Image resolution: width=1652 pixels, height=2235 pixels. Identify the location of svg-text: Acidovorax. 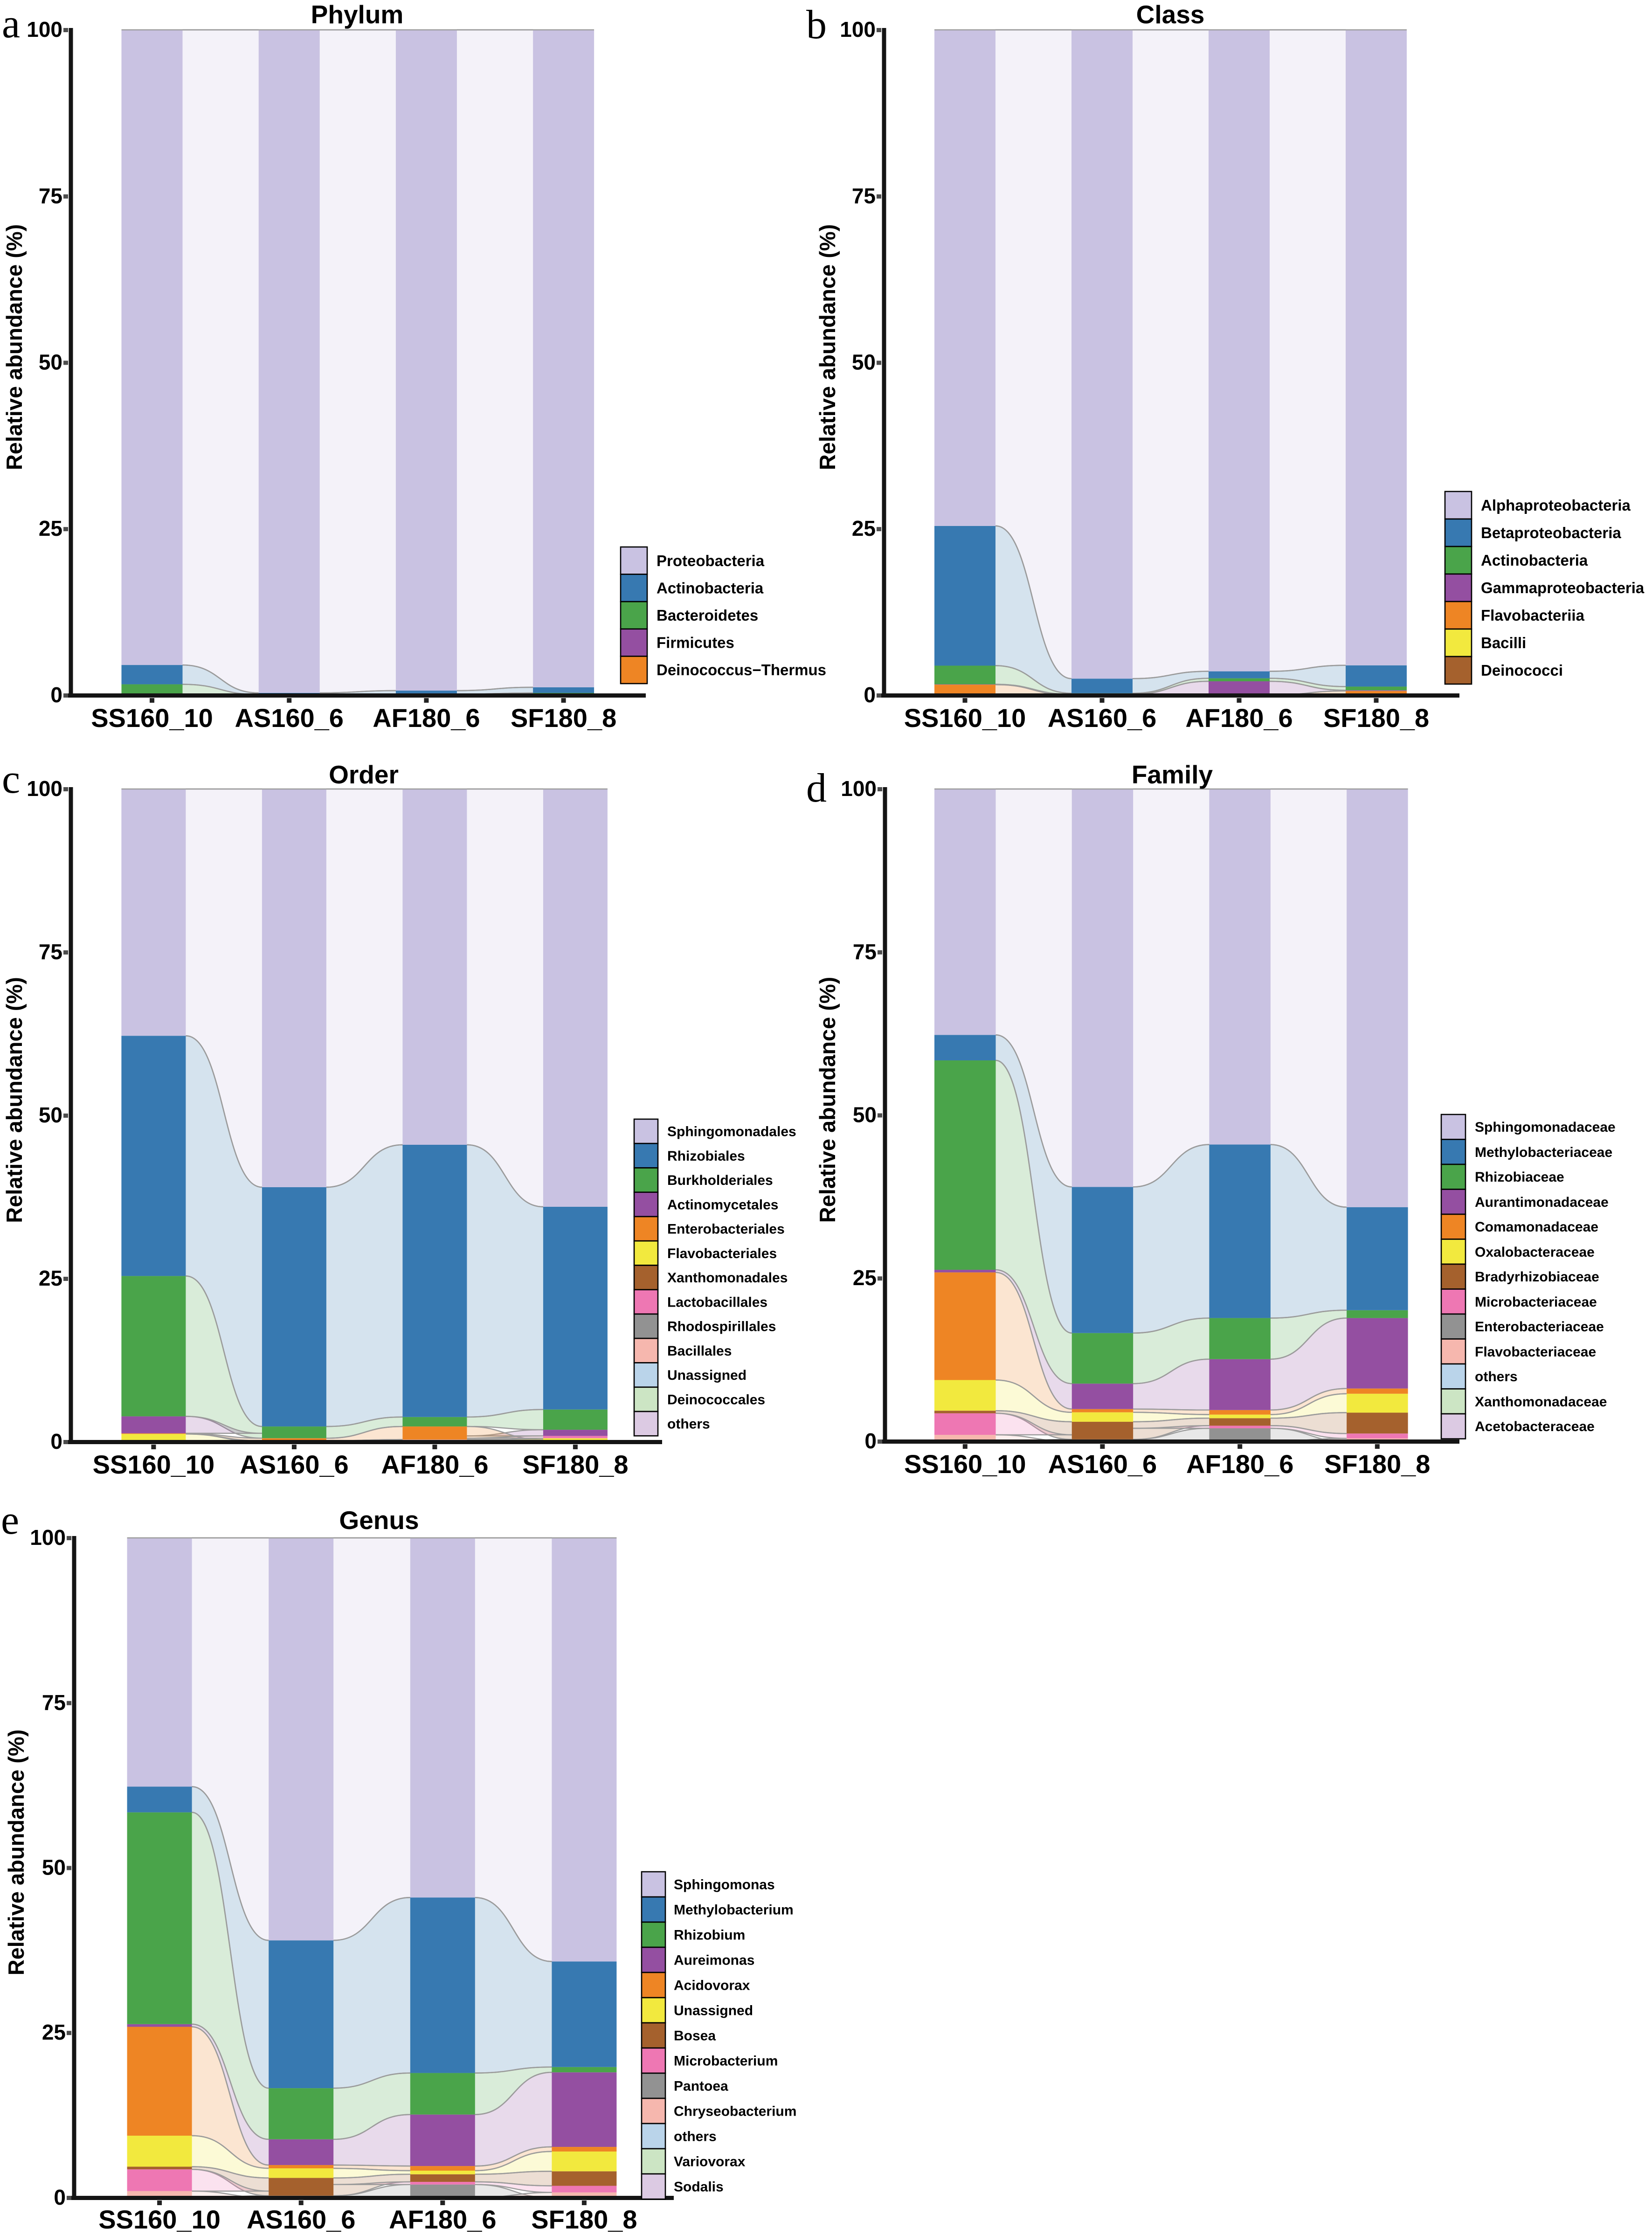
(712, 1986).